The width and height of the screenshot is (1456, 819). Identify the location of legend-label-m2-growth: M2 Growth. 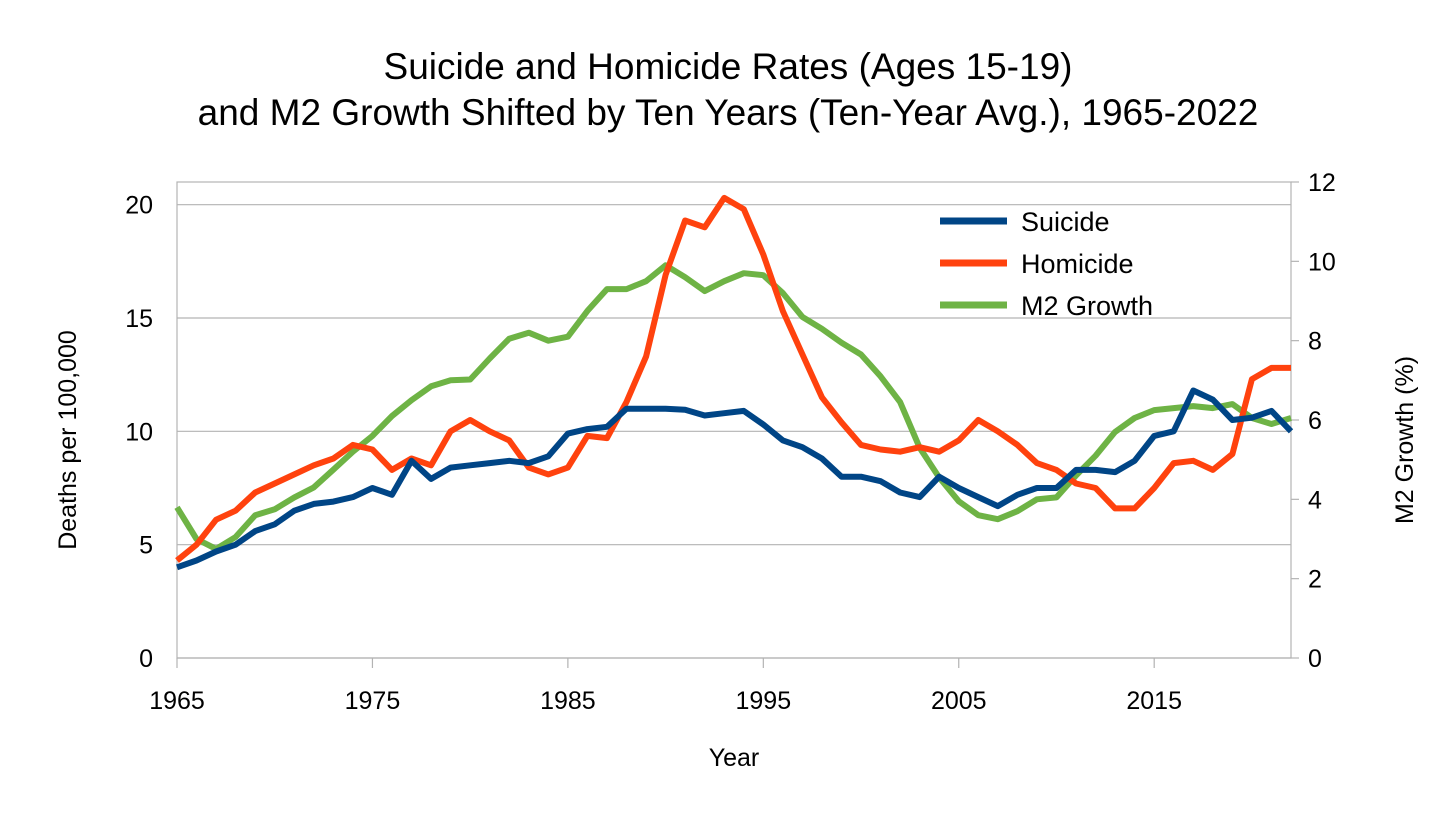
(1087, 306).